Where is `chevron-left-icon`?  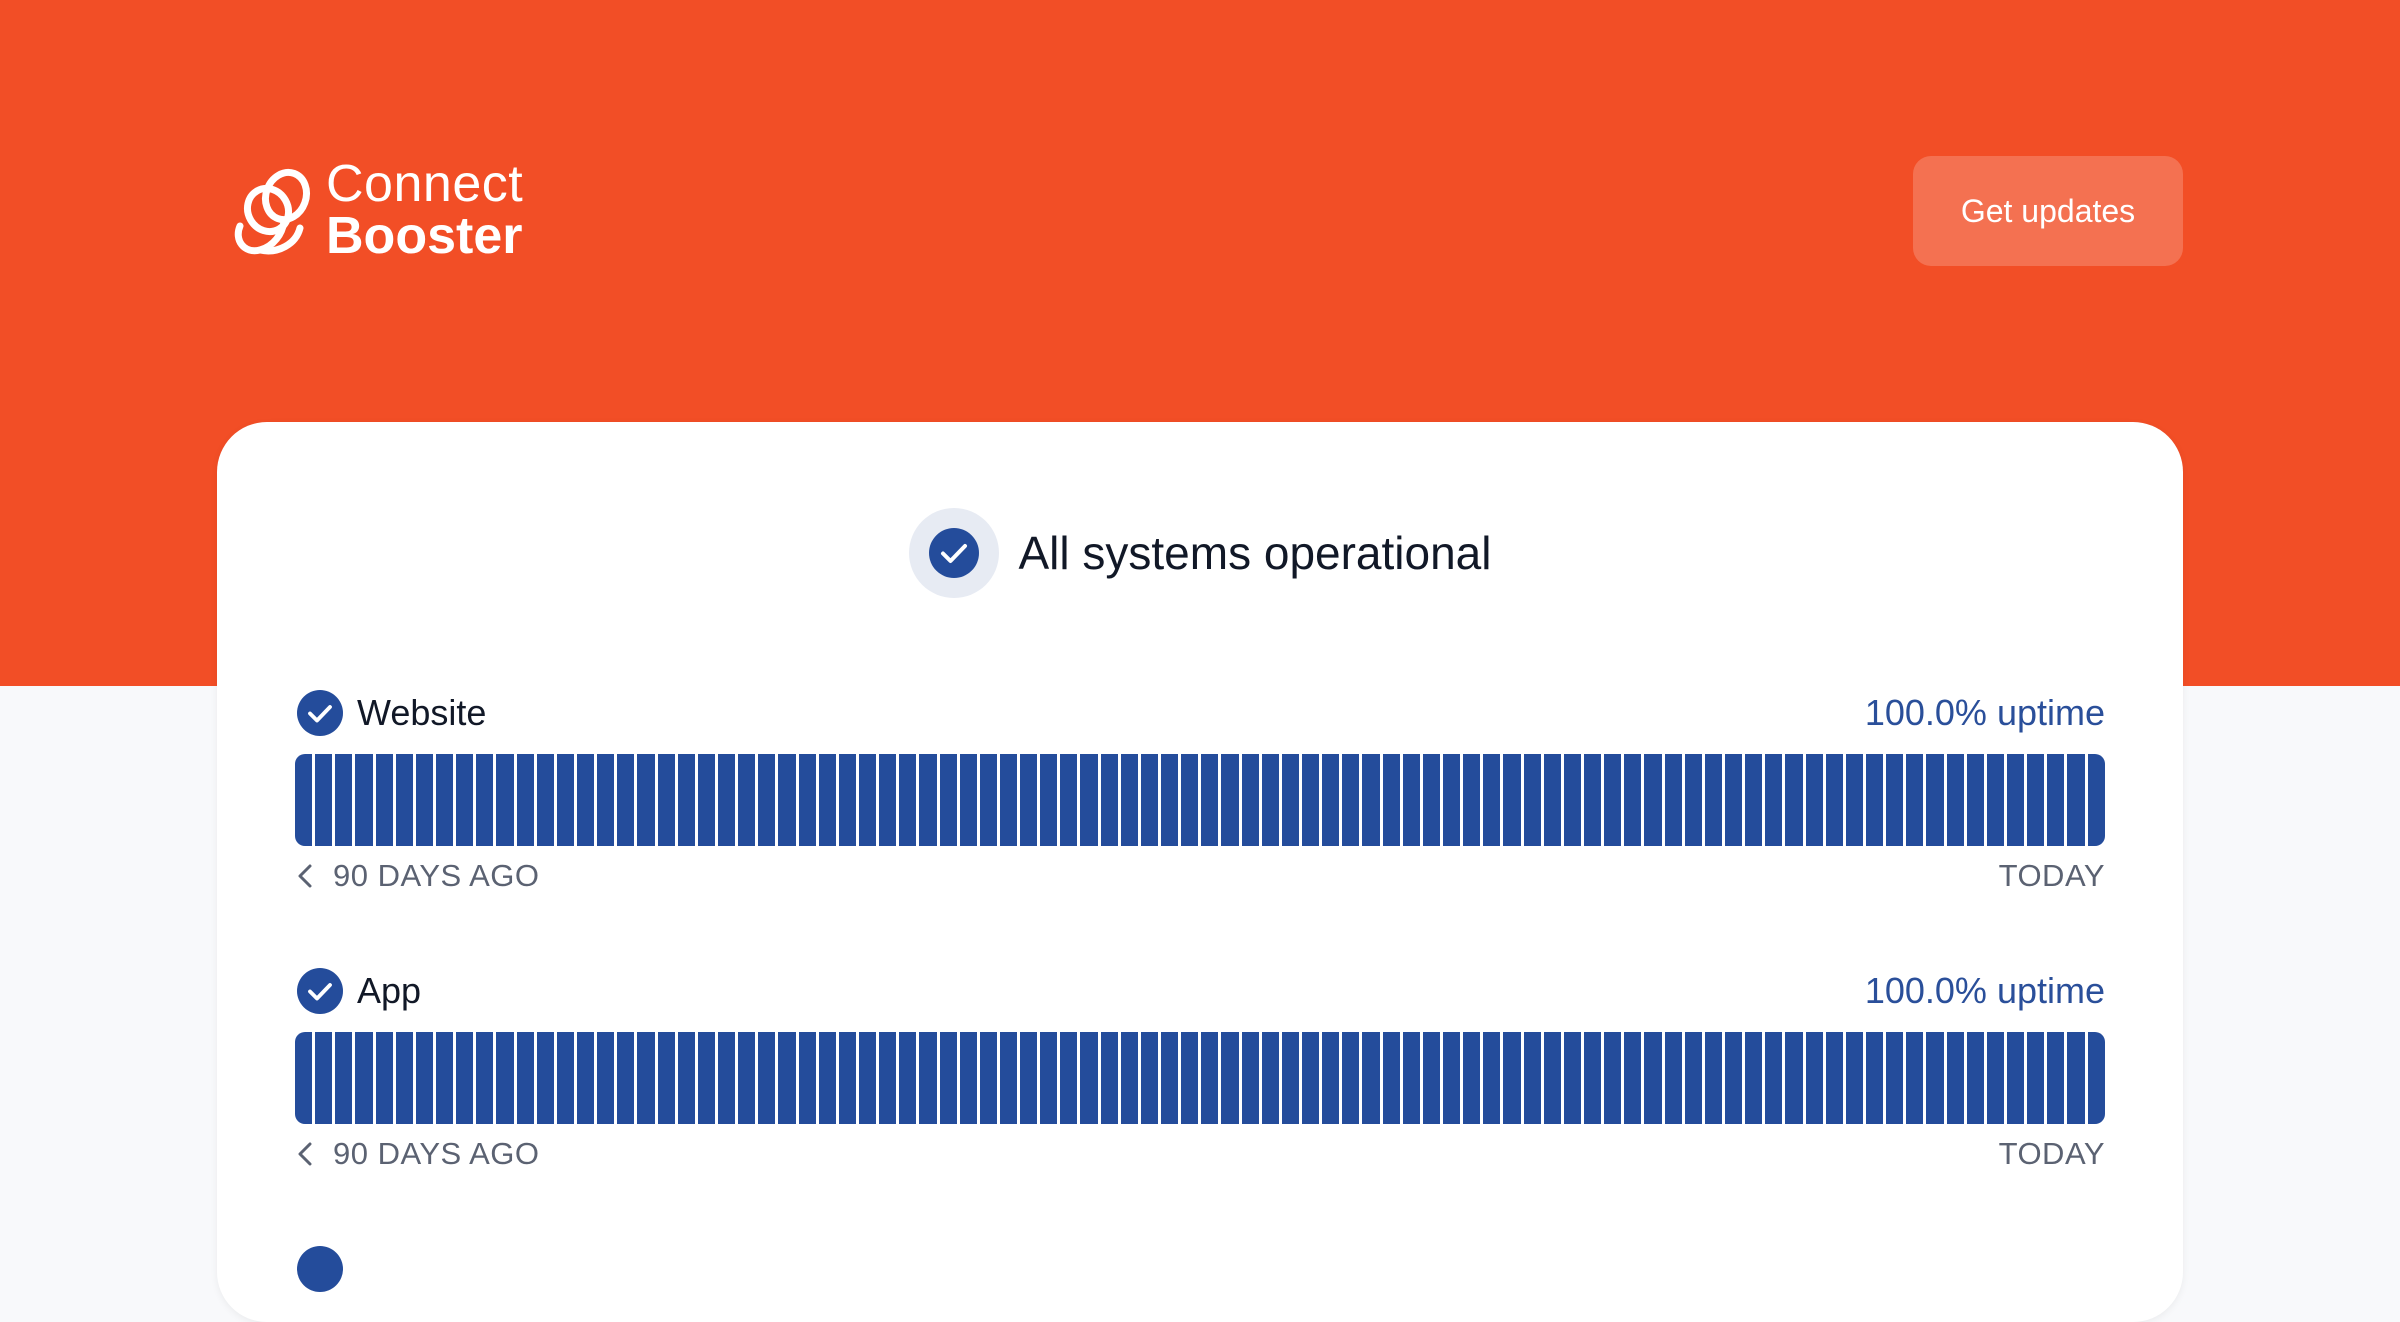
chevron-left-icon is located at coordinates (305, 876).